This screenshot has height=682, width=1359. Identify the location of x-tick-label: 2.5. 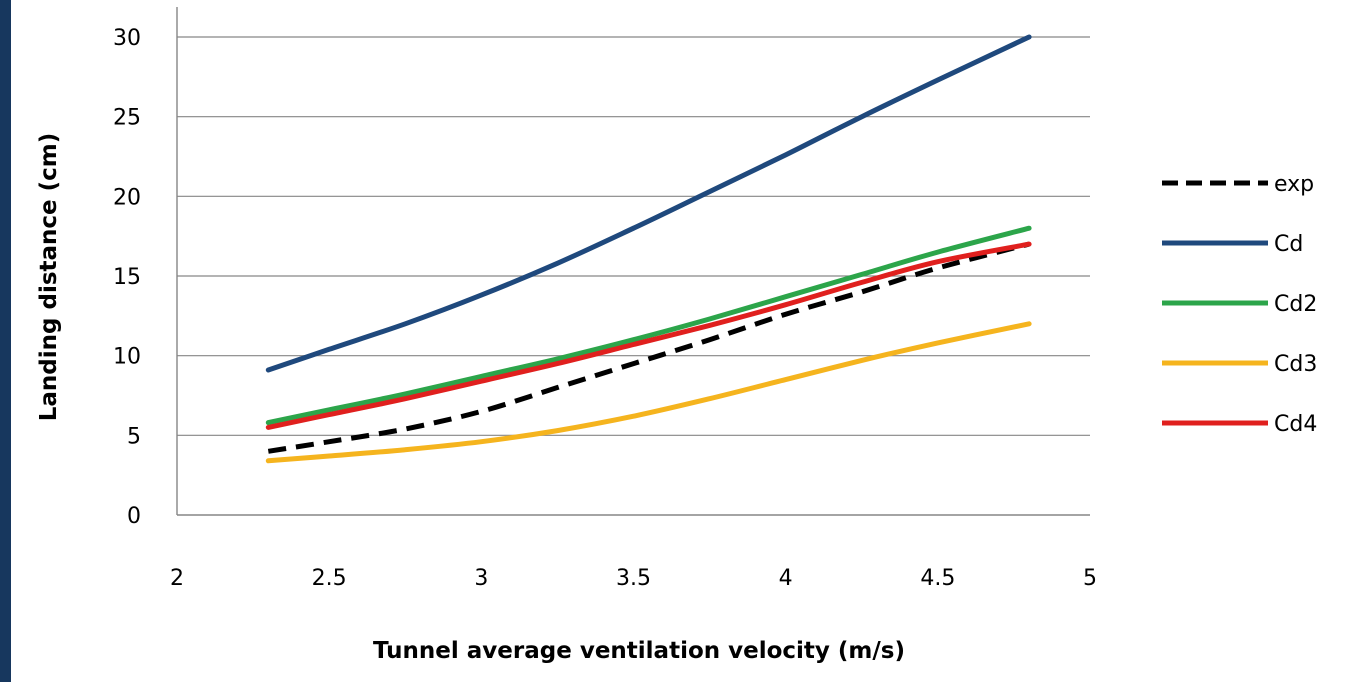
(329, 578).